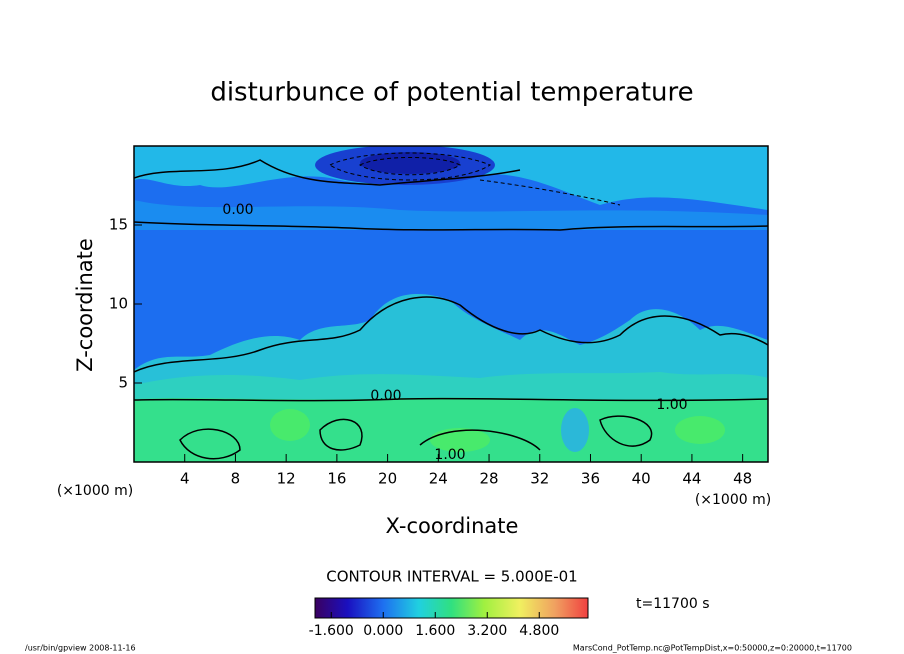  What do you see at coordinates (95, 491) in the screenshot?
I see `y-unit: (×1000 m)` at bounding box center [95, 491].